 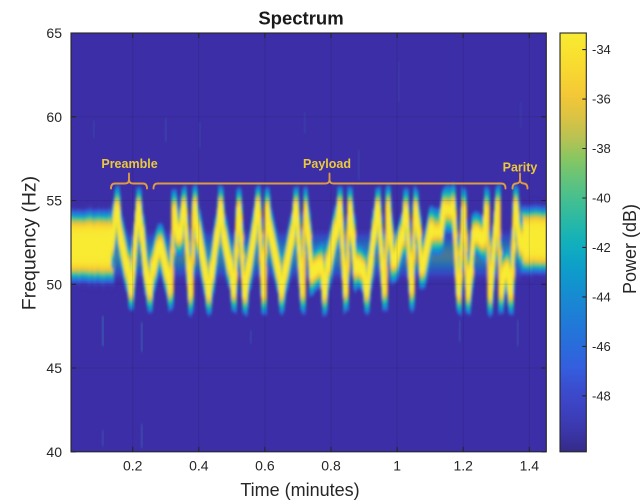 What do you see at coordinates (133, 466) in the screenshot?
I see `svg-text: 0.2` at bounding box center [133, 466].